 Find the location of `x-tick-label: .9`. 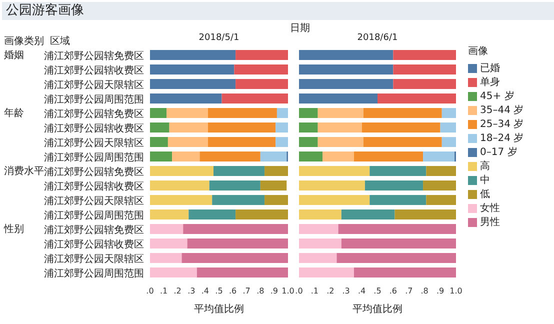

x-tick-label: .9 is located at coordinates (440, 291).